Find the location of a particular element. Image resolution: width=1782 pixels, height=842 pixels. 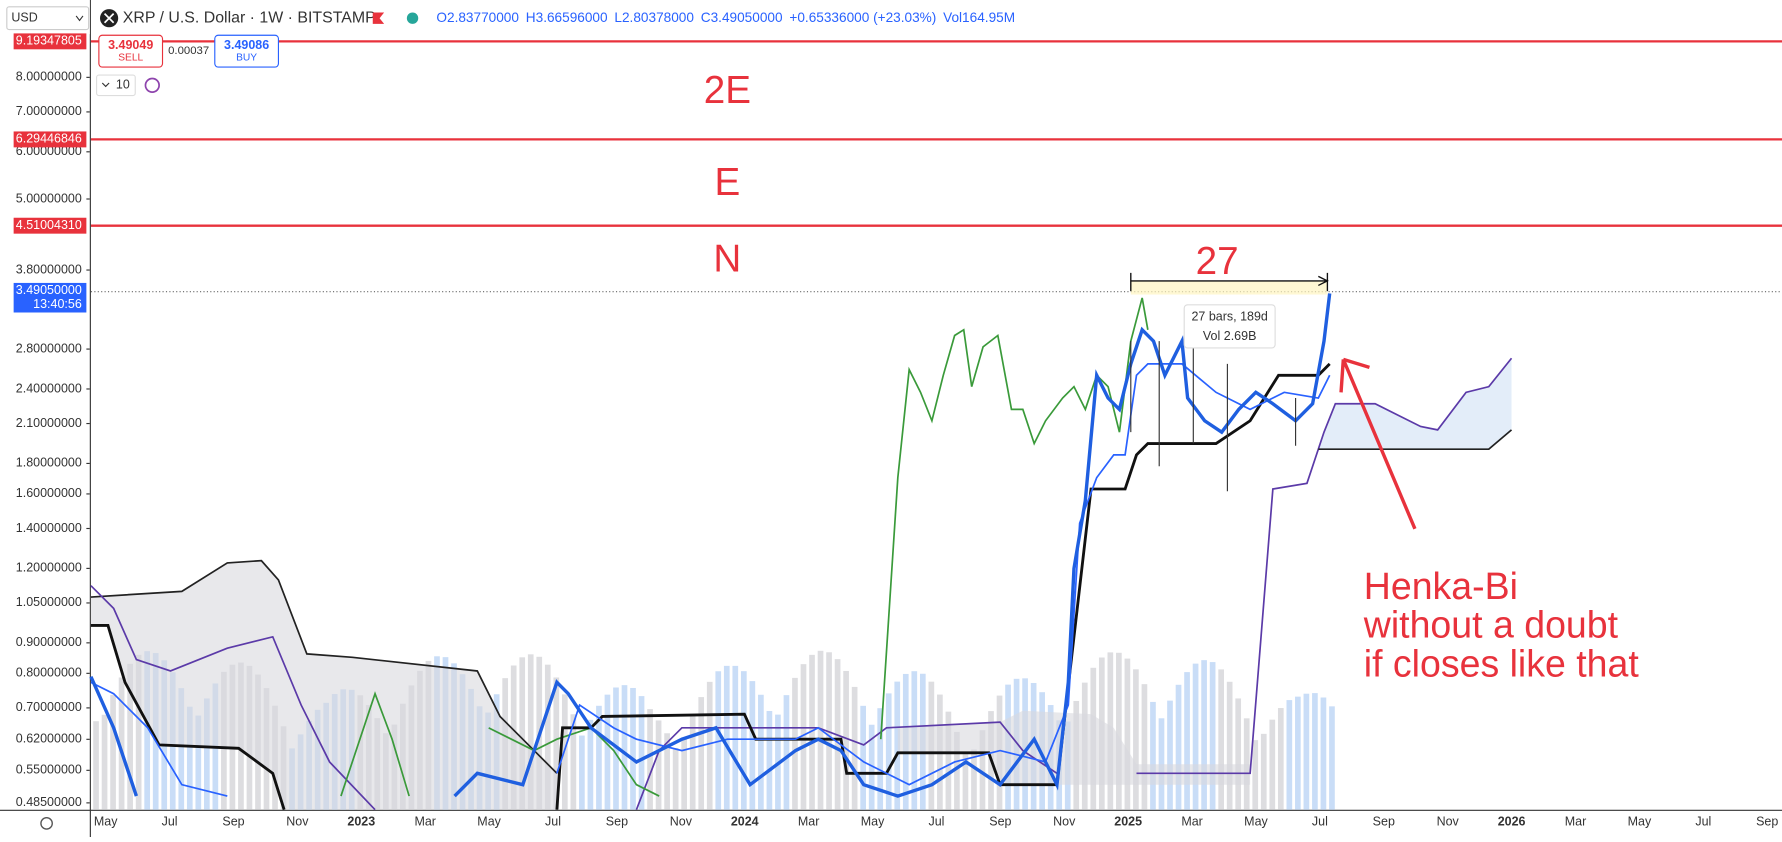

price-tick-label: 1.05000000 is located at coordinates (49, 602).